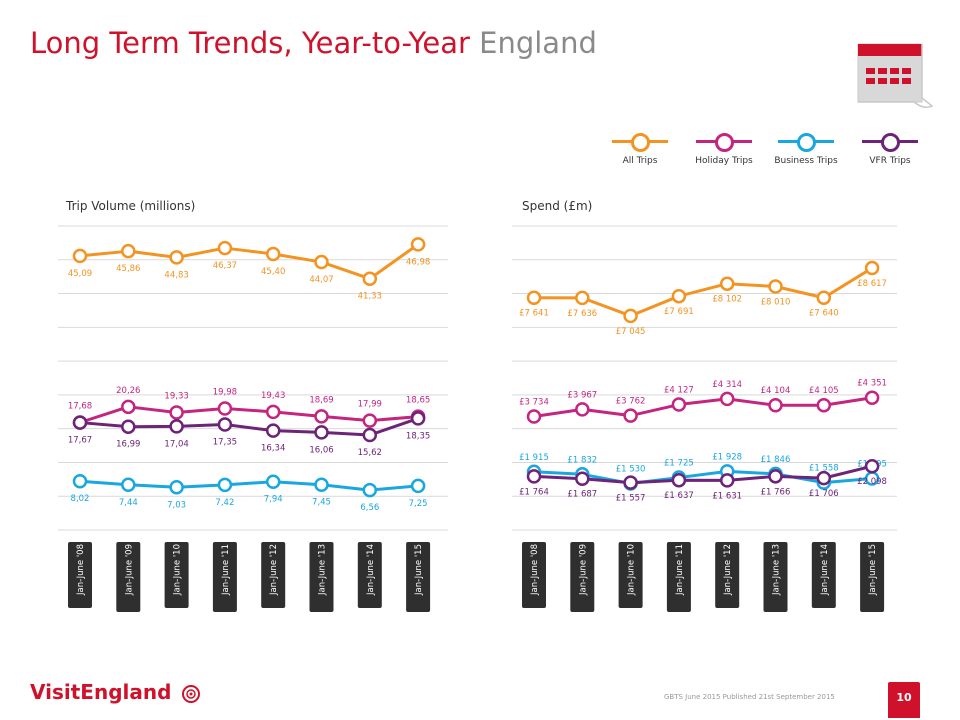  I want to click on data-label: 15,62, so click(370, 453).